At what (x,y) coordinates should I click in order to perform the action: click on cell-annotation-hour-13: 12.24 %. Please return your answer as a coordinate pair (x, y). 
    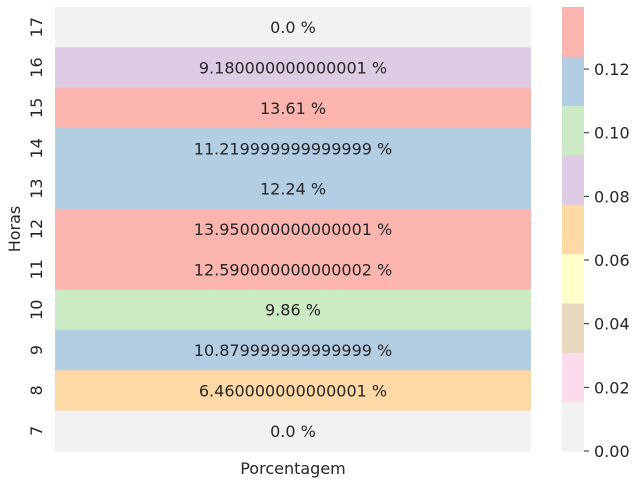
    Looking at the image, I should click on (293, 189).